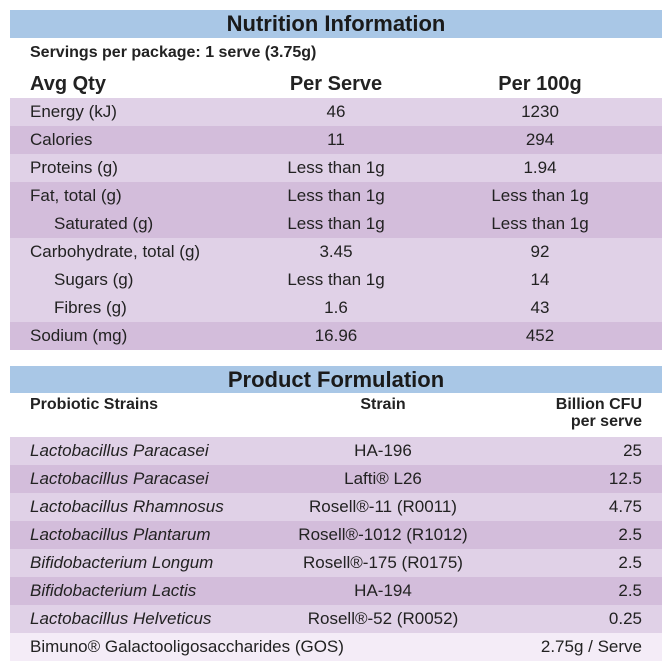  I want to click on table-cell: Rosell®-52 (R0052), so click(383, 618).